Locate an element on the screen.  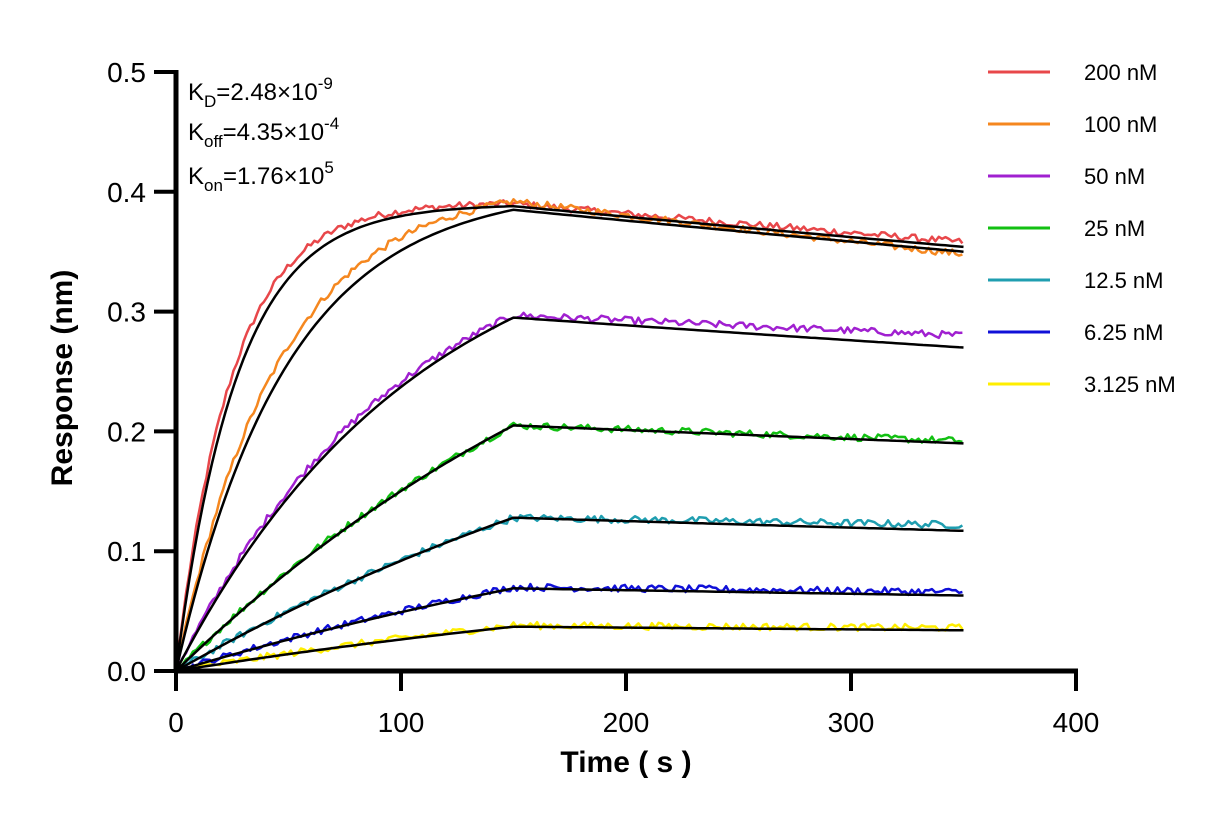
kinetic-constants: KD=2.48×10-9 Koff=4.35×10-4 Kon=1.76×105 is located at coordinates (263, 134).